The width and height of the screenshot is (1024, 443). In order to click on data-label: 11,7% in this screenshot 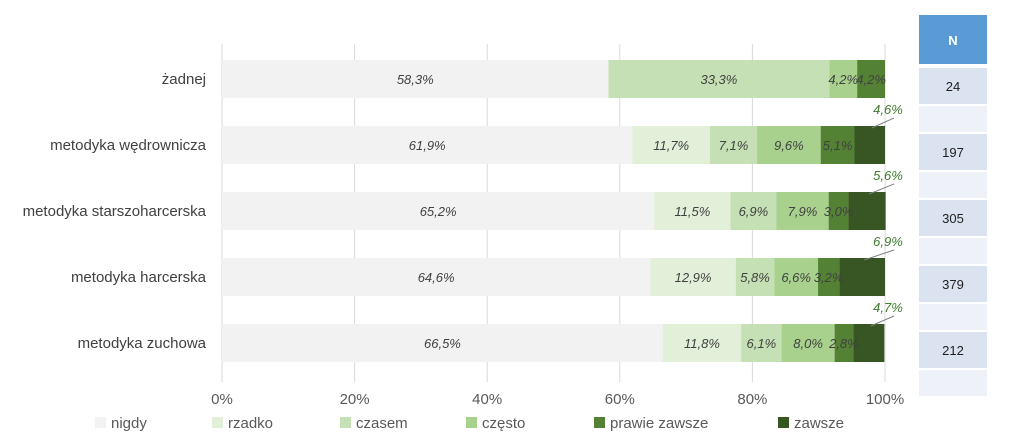, I will do `click(671, 145)`.